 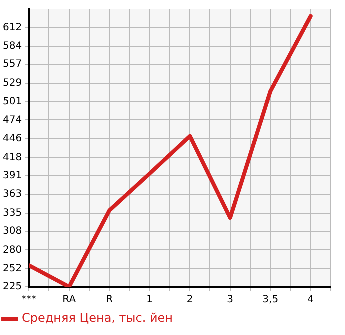 What do you see at coordinates (98, 318) in the screenshot?
I see `legend-label: Средняя Цена, тыс. йен` at bounding box center [98, 318].